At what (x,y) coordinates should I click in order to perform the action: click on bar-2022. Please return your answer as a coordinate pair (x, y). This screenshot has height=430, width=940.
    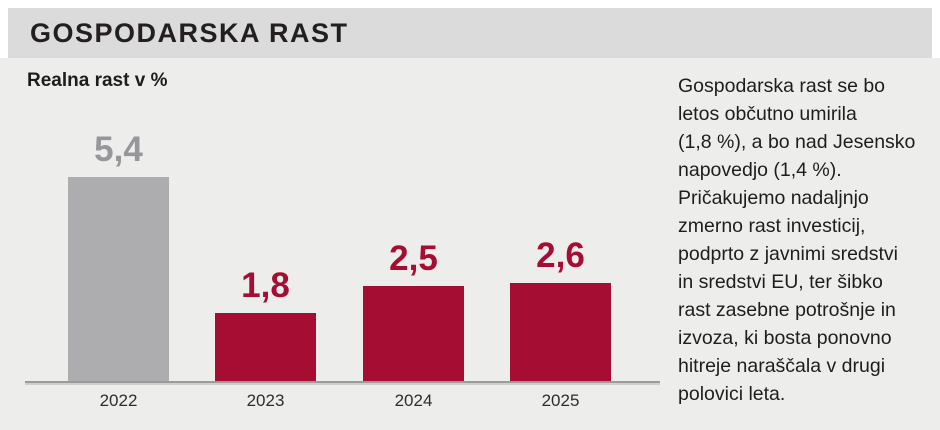
    Looking at the image, I should click on (118, 279).